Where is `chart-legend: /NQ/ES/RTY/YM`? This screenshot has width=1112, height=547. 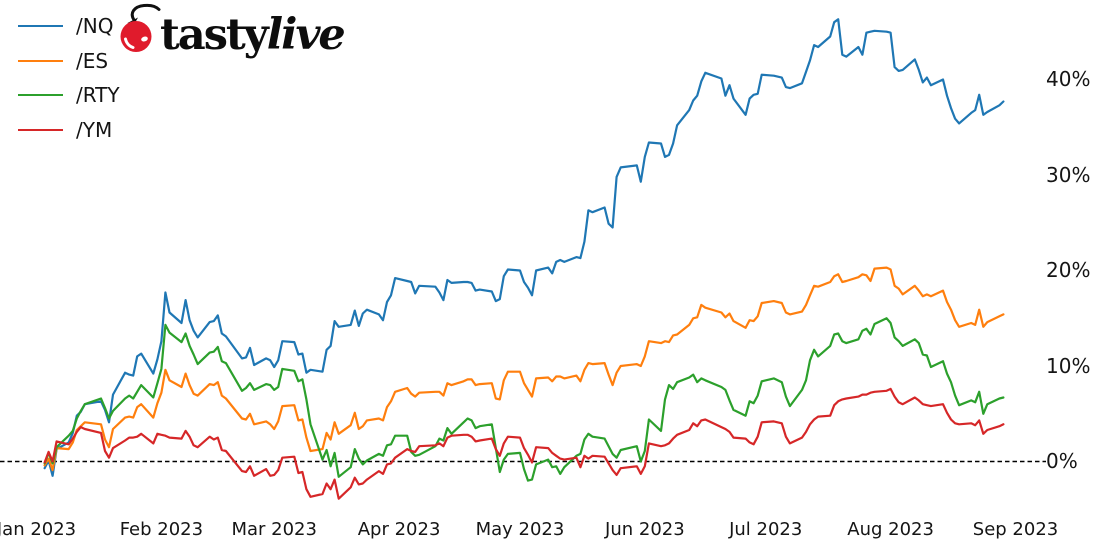
chart-legend: /NQ/ES/RTY/YM is located at coordinates (69, 78).